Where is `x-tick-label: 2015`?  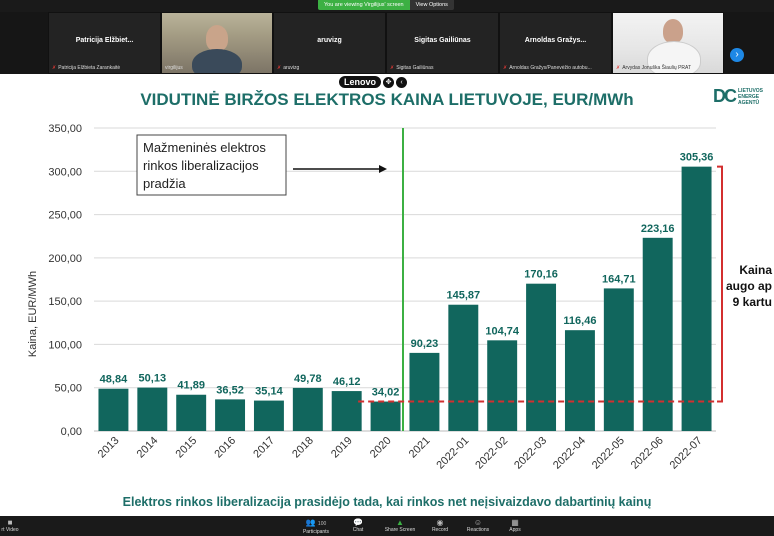
x-tick-label: 2015 is located at coordinates (187, 448).